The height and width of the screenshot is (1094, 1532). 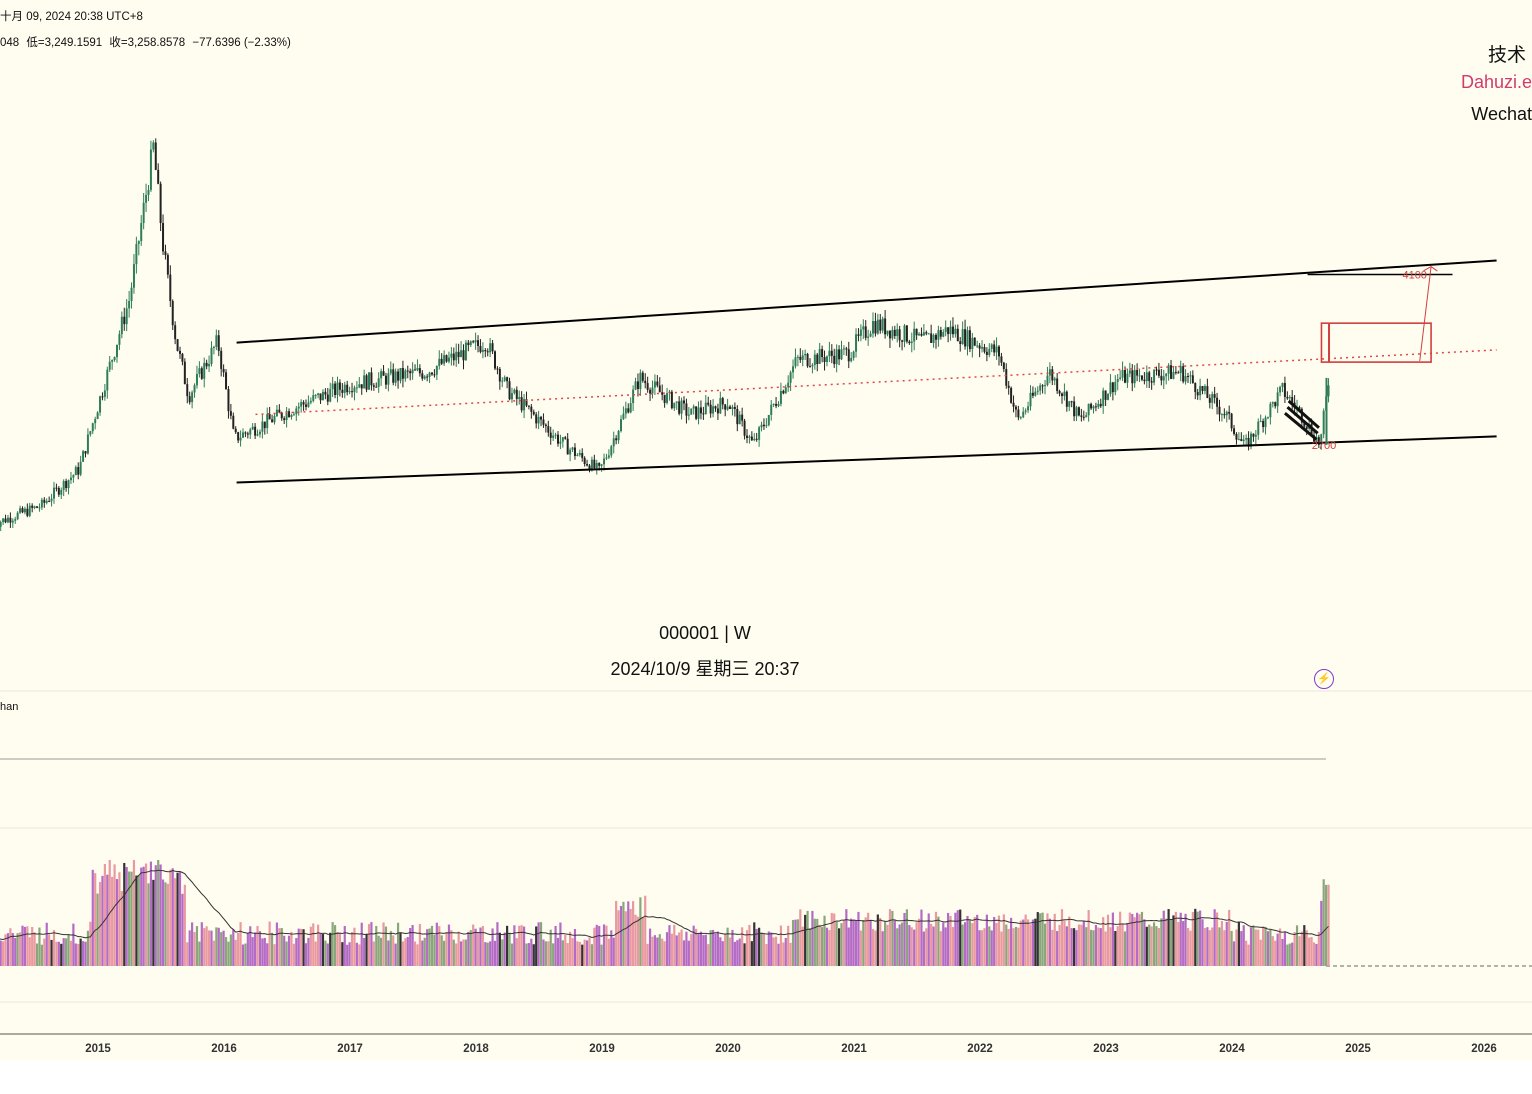 What do you see at coordinates (602, 1049) in the screenshot?
I see `x-tick-label: 2019` at bounding box center [602, 1049].